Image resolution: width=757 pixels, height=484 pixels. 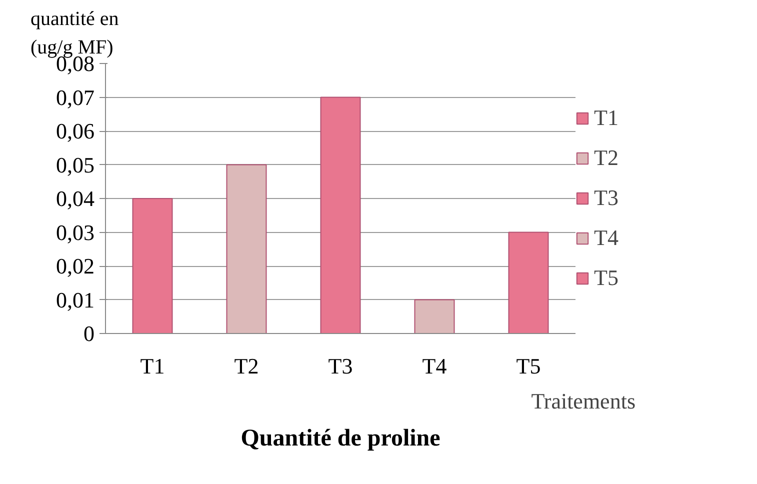 What do you see at coordinates (75, 198) in the screenshot?
I see `y-tick-label: 0,04` at bounding box center [75, 198].